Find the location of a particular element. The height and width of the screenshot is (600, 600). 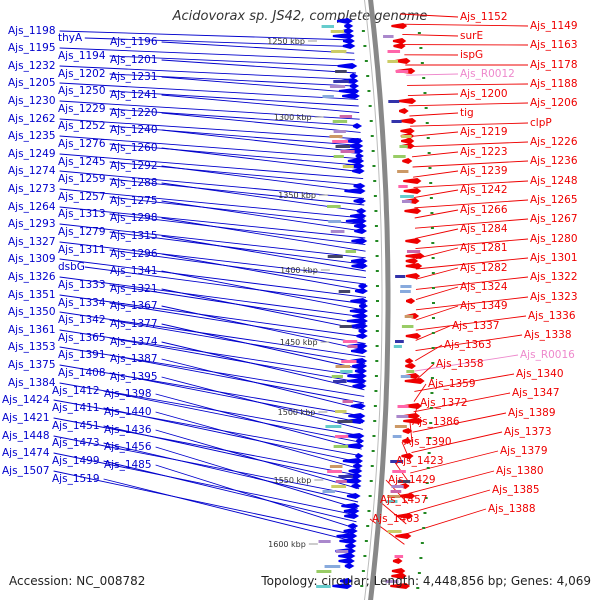

reverse-gene-label: Ajs_1201 is located at coordinates (134, 60).